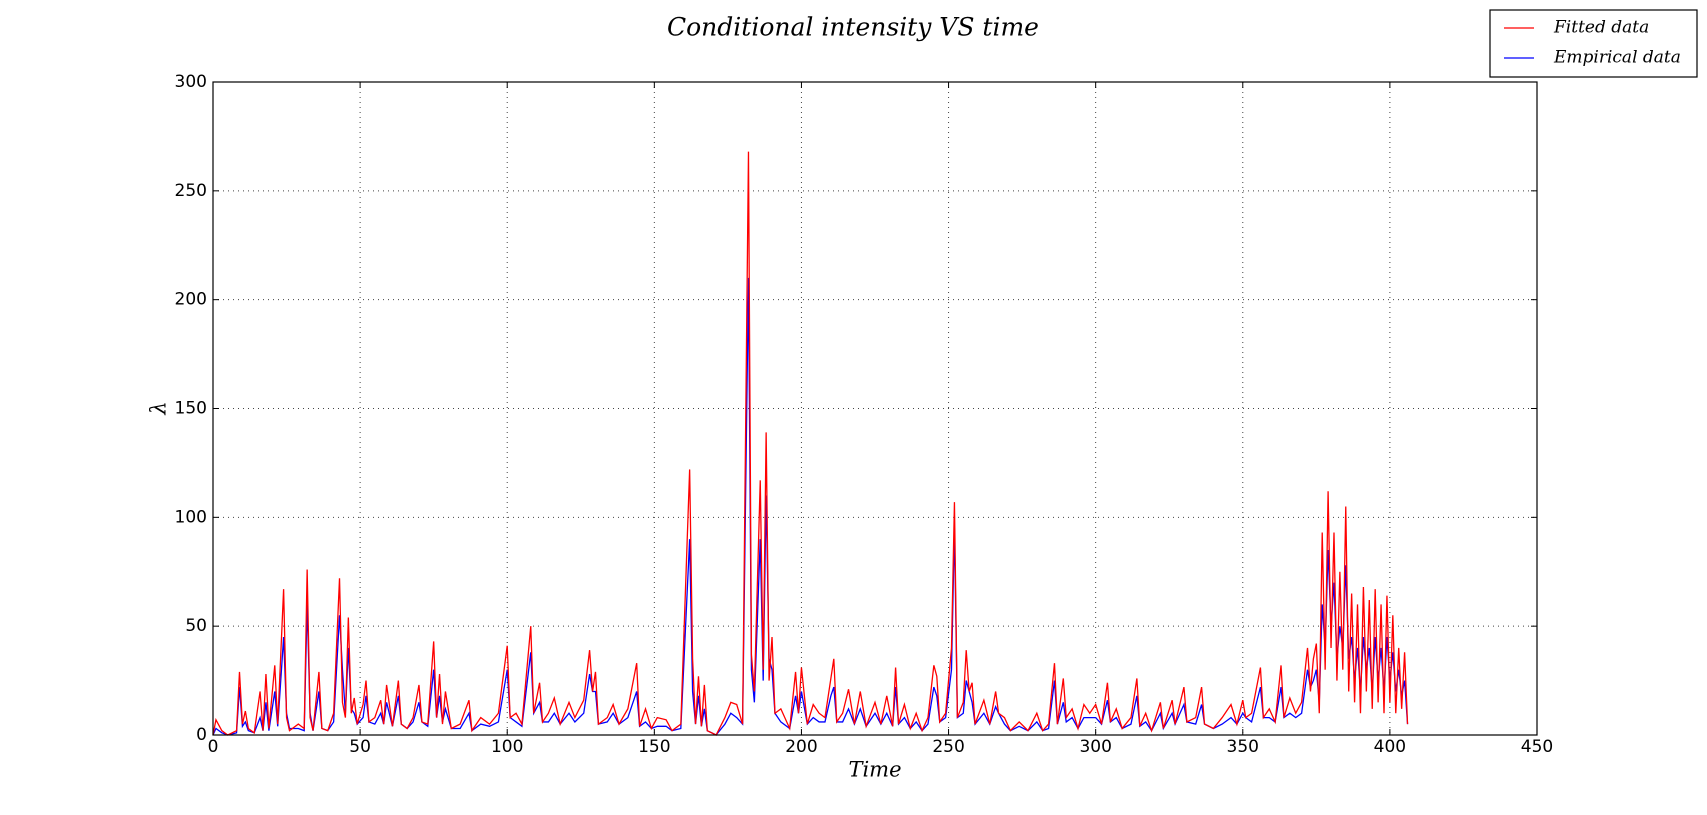  What do you see at coordinates (191, 517) in the screenshot?
I see `y-tick-label: 100` at bounding box center [191, 517].